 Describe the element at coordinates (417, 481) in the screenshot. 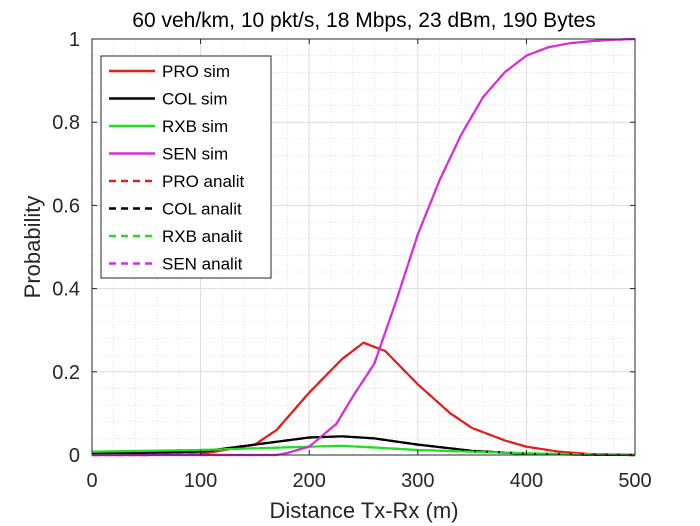

I see `x-tick-label: 300` at that location.